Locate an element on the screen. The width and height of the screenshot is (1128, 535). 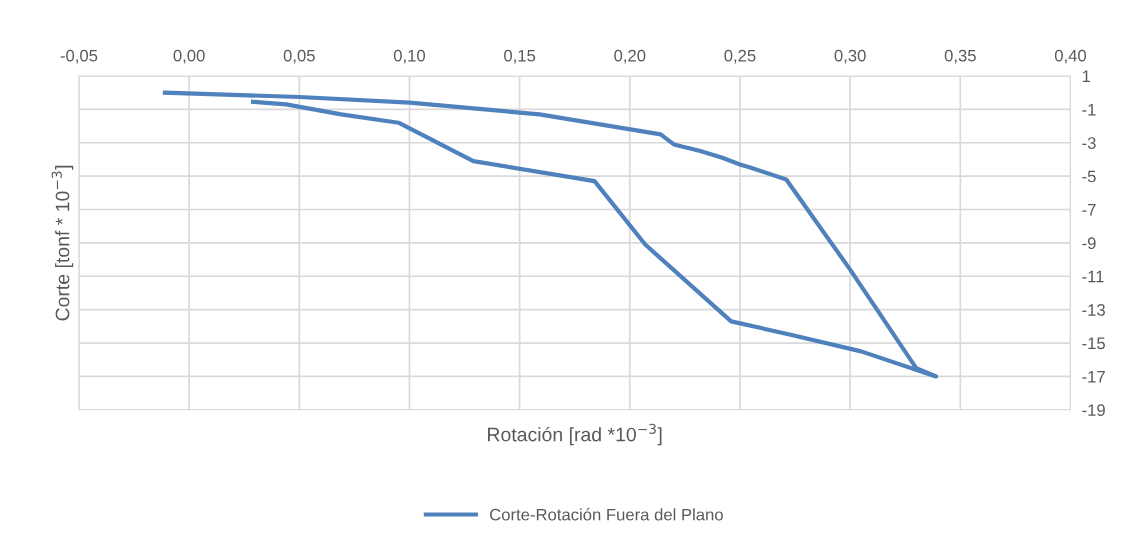
y-tick-label: -15 is located at coordinates (1093, 343).